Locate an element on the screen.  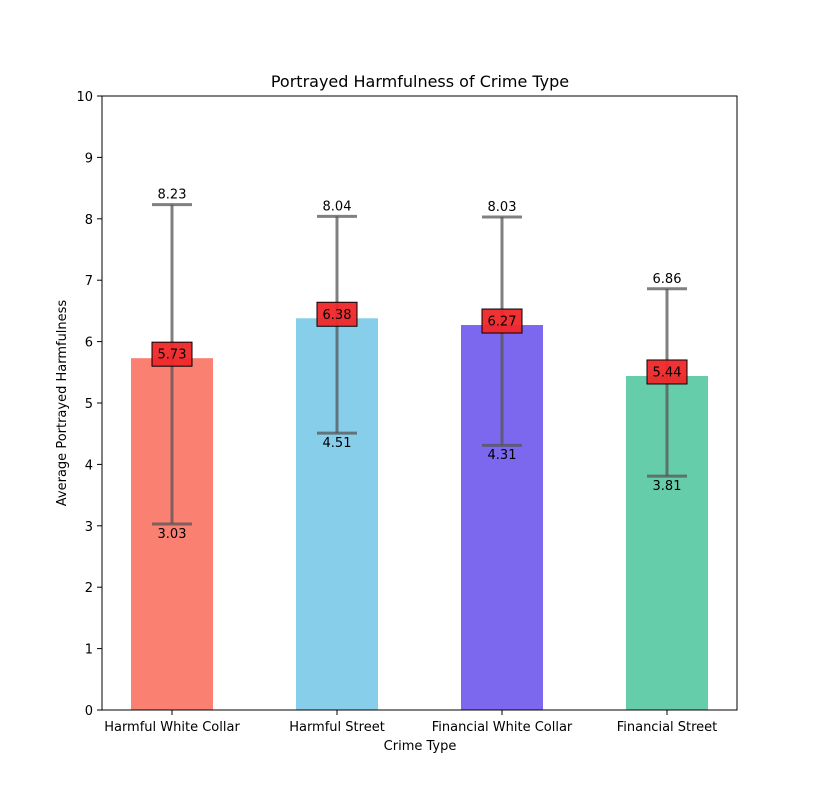
y-axis-label: Average Portrayed Harmfulness is located at coordinates (62, 403).